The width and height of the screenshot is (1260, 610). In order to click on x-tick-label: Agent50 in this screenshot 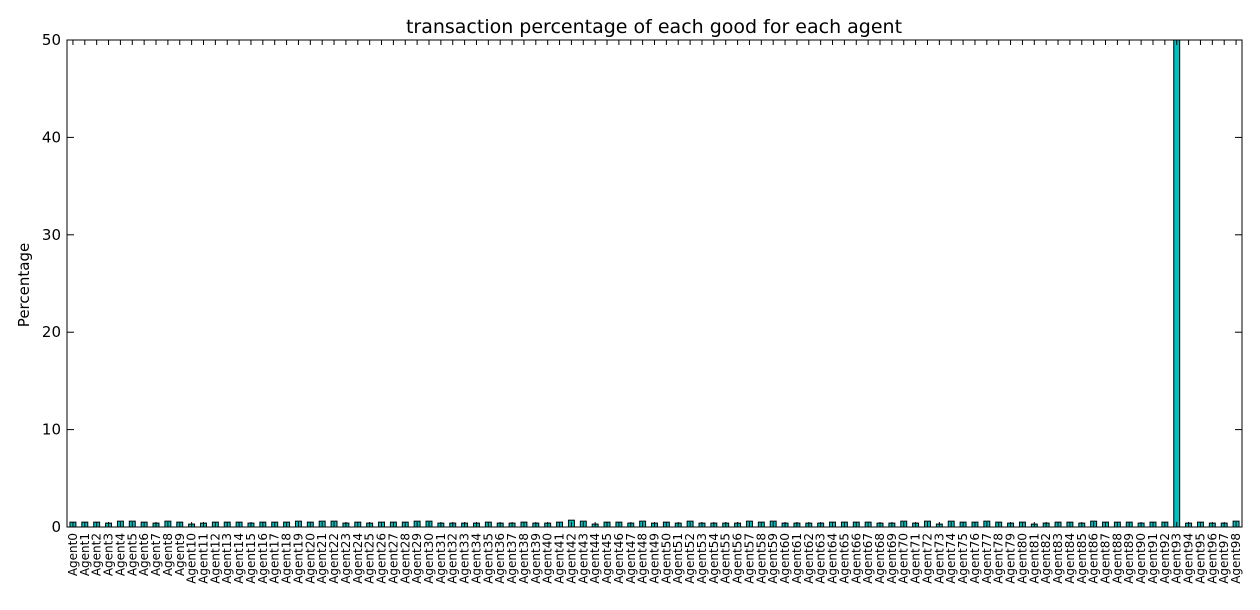, I will do `click(666, 558)`.